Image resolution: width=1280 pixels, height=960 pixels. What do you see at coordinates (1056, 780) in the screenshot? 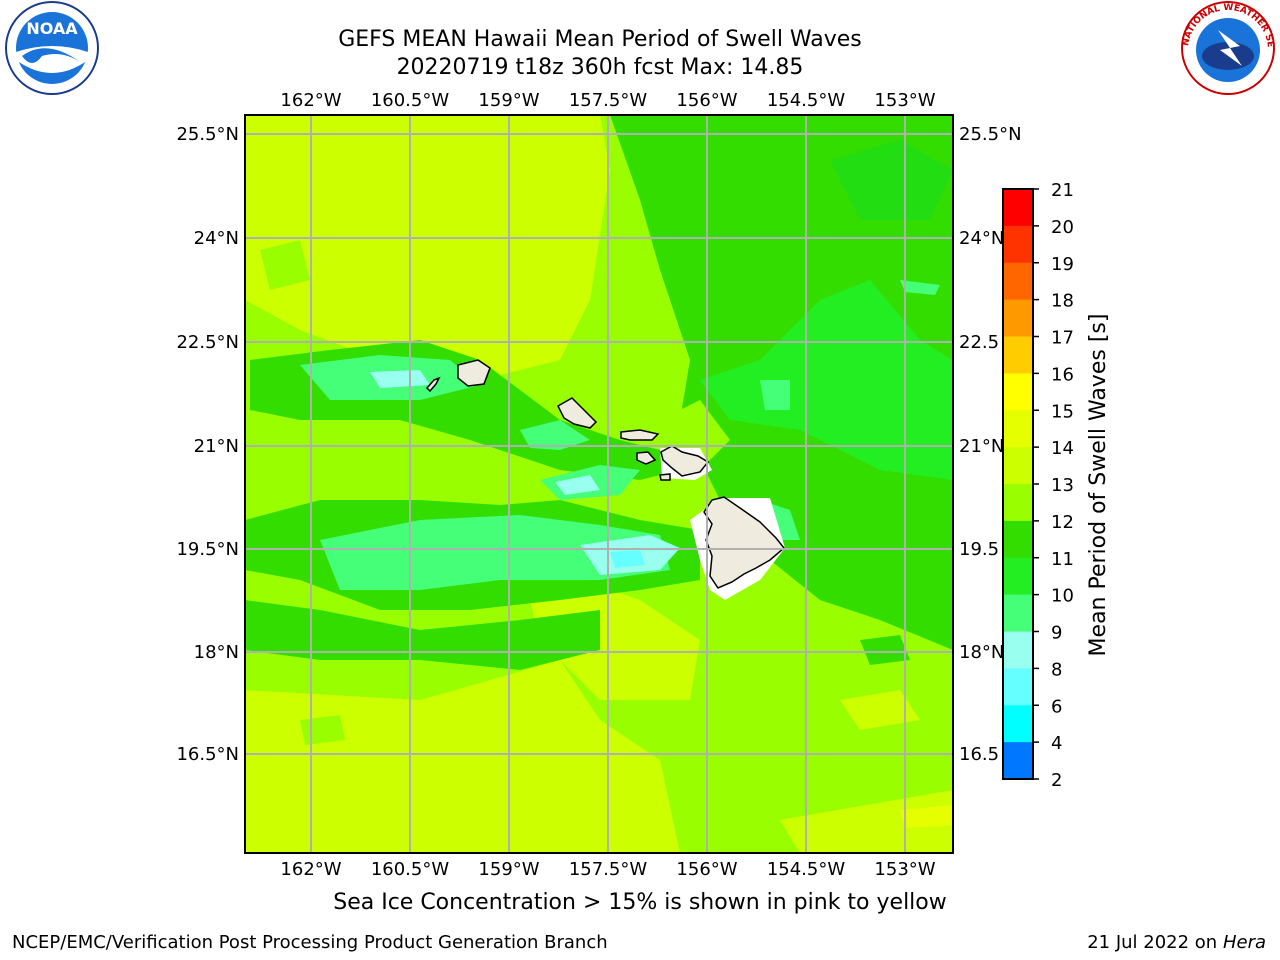
I see `colorbar-tick-label: 2` at bounding box center [1056, 780].